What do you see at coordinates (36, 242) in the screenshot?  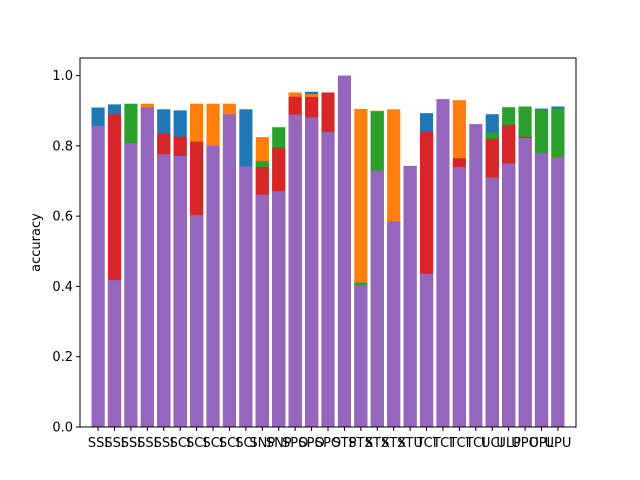 I see `y-axis-label: accuracy` at bounding box center [36, 242].